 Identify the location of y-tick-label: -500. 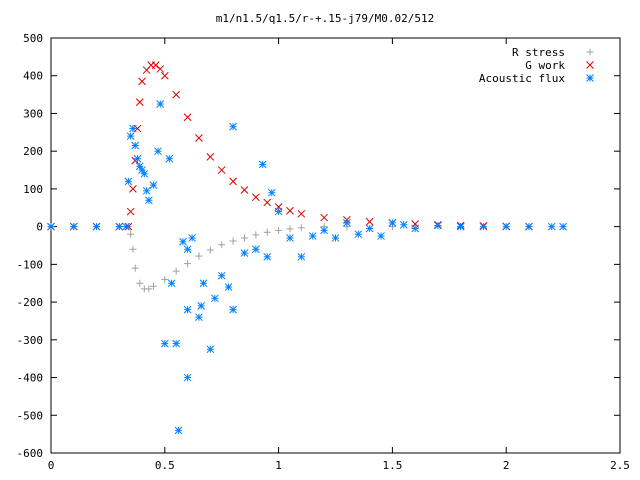
(30, 415).